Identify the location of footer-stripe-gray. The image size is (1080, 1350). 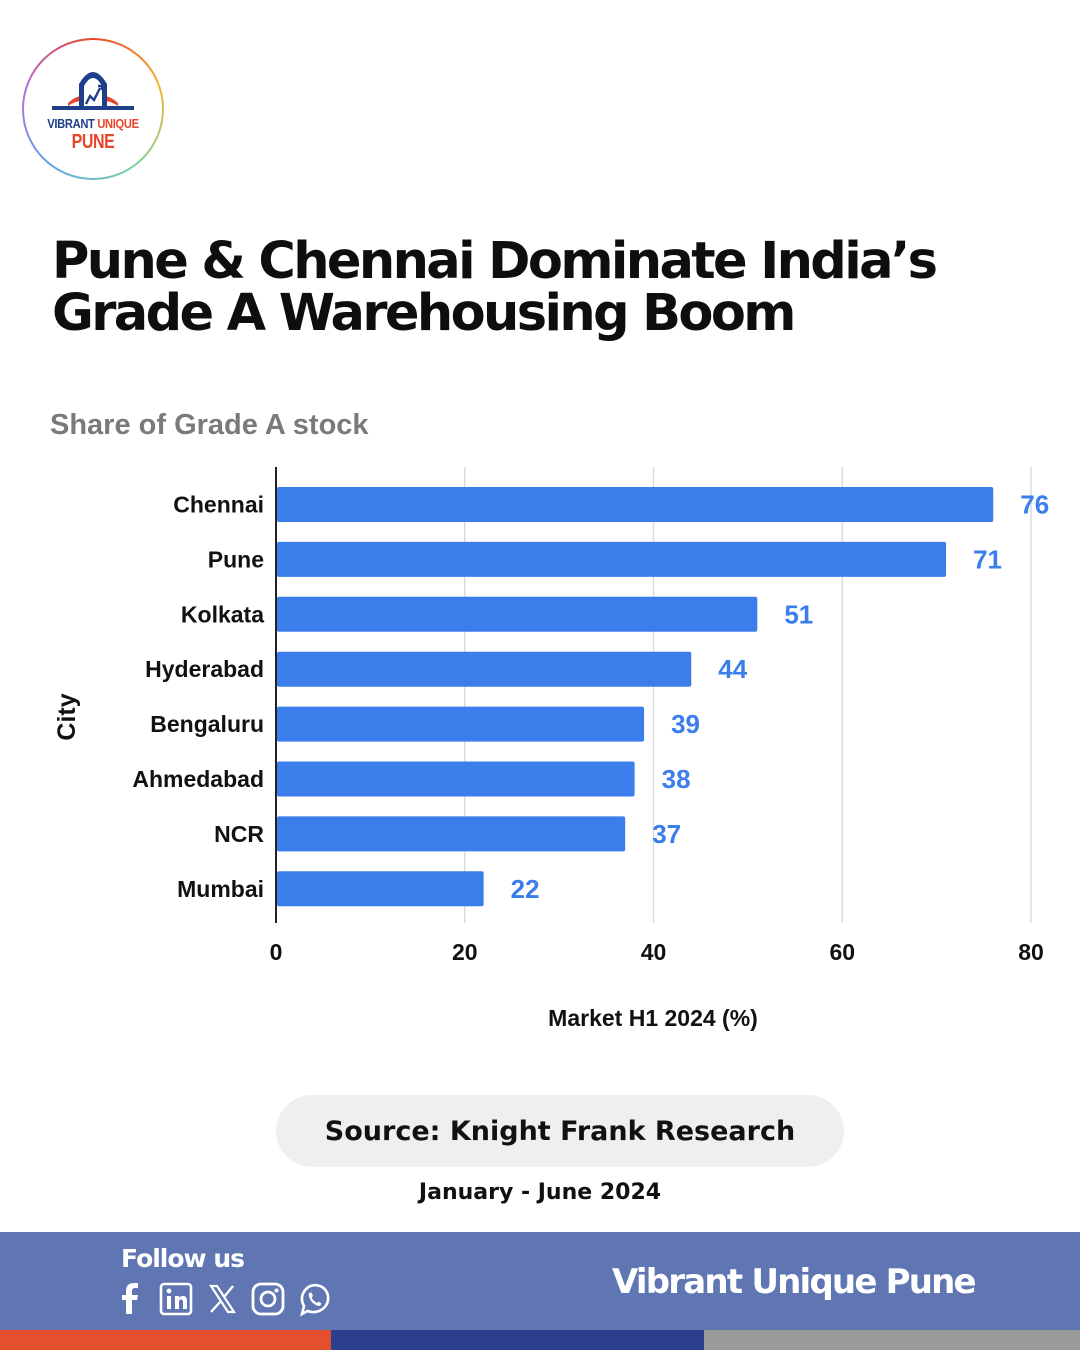
(892, 1340).